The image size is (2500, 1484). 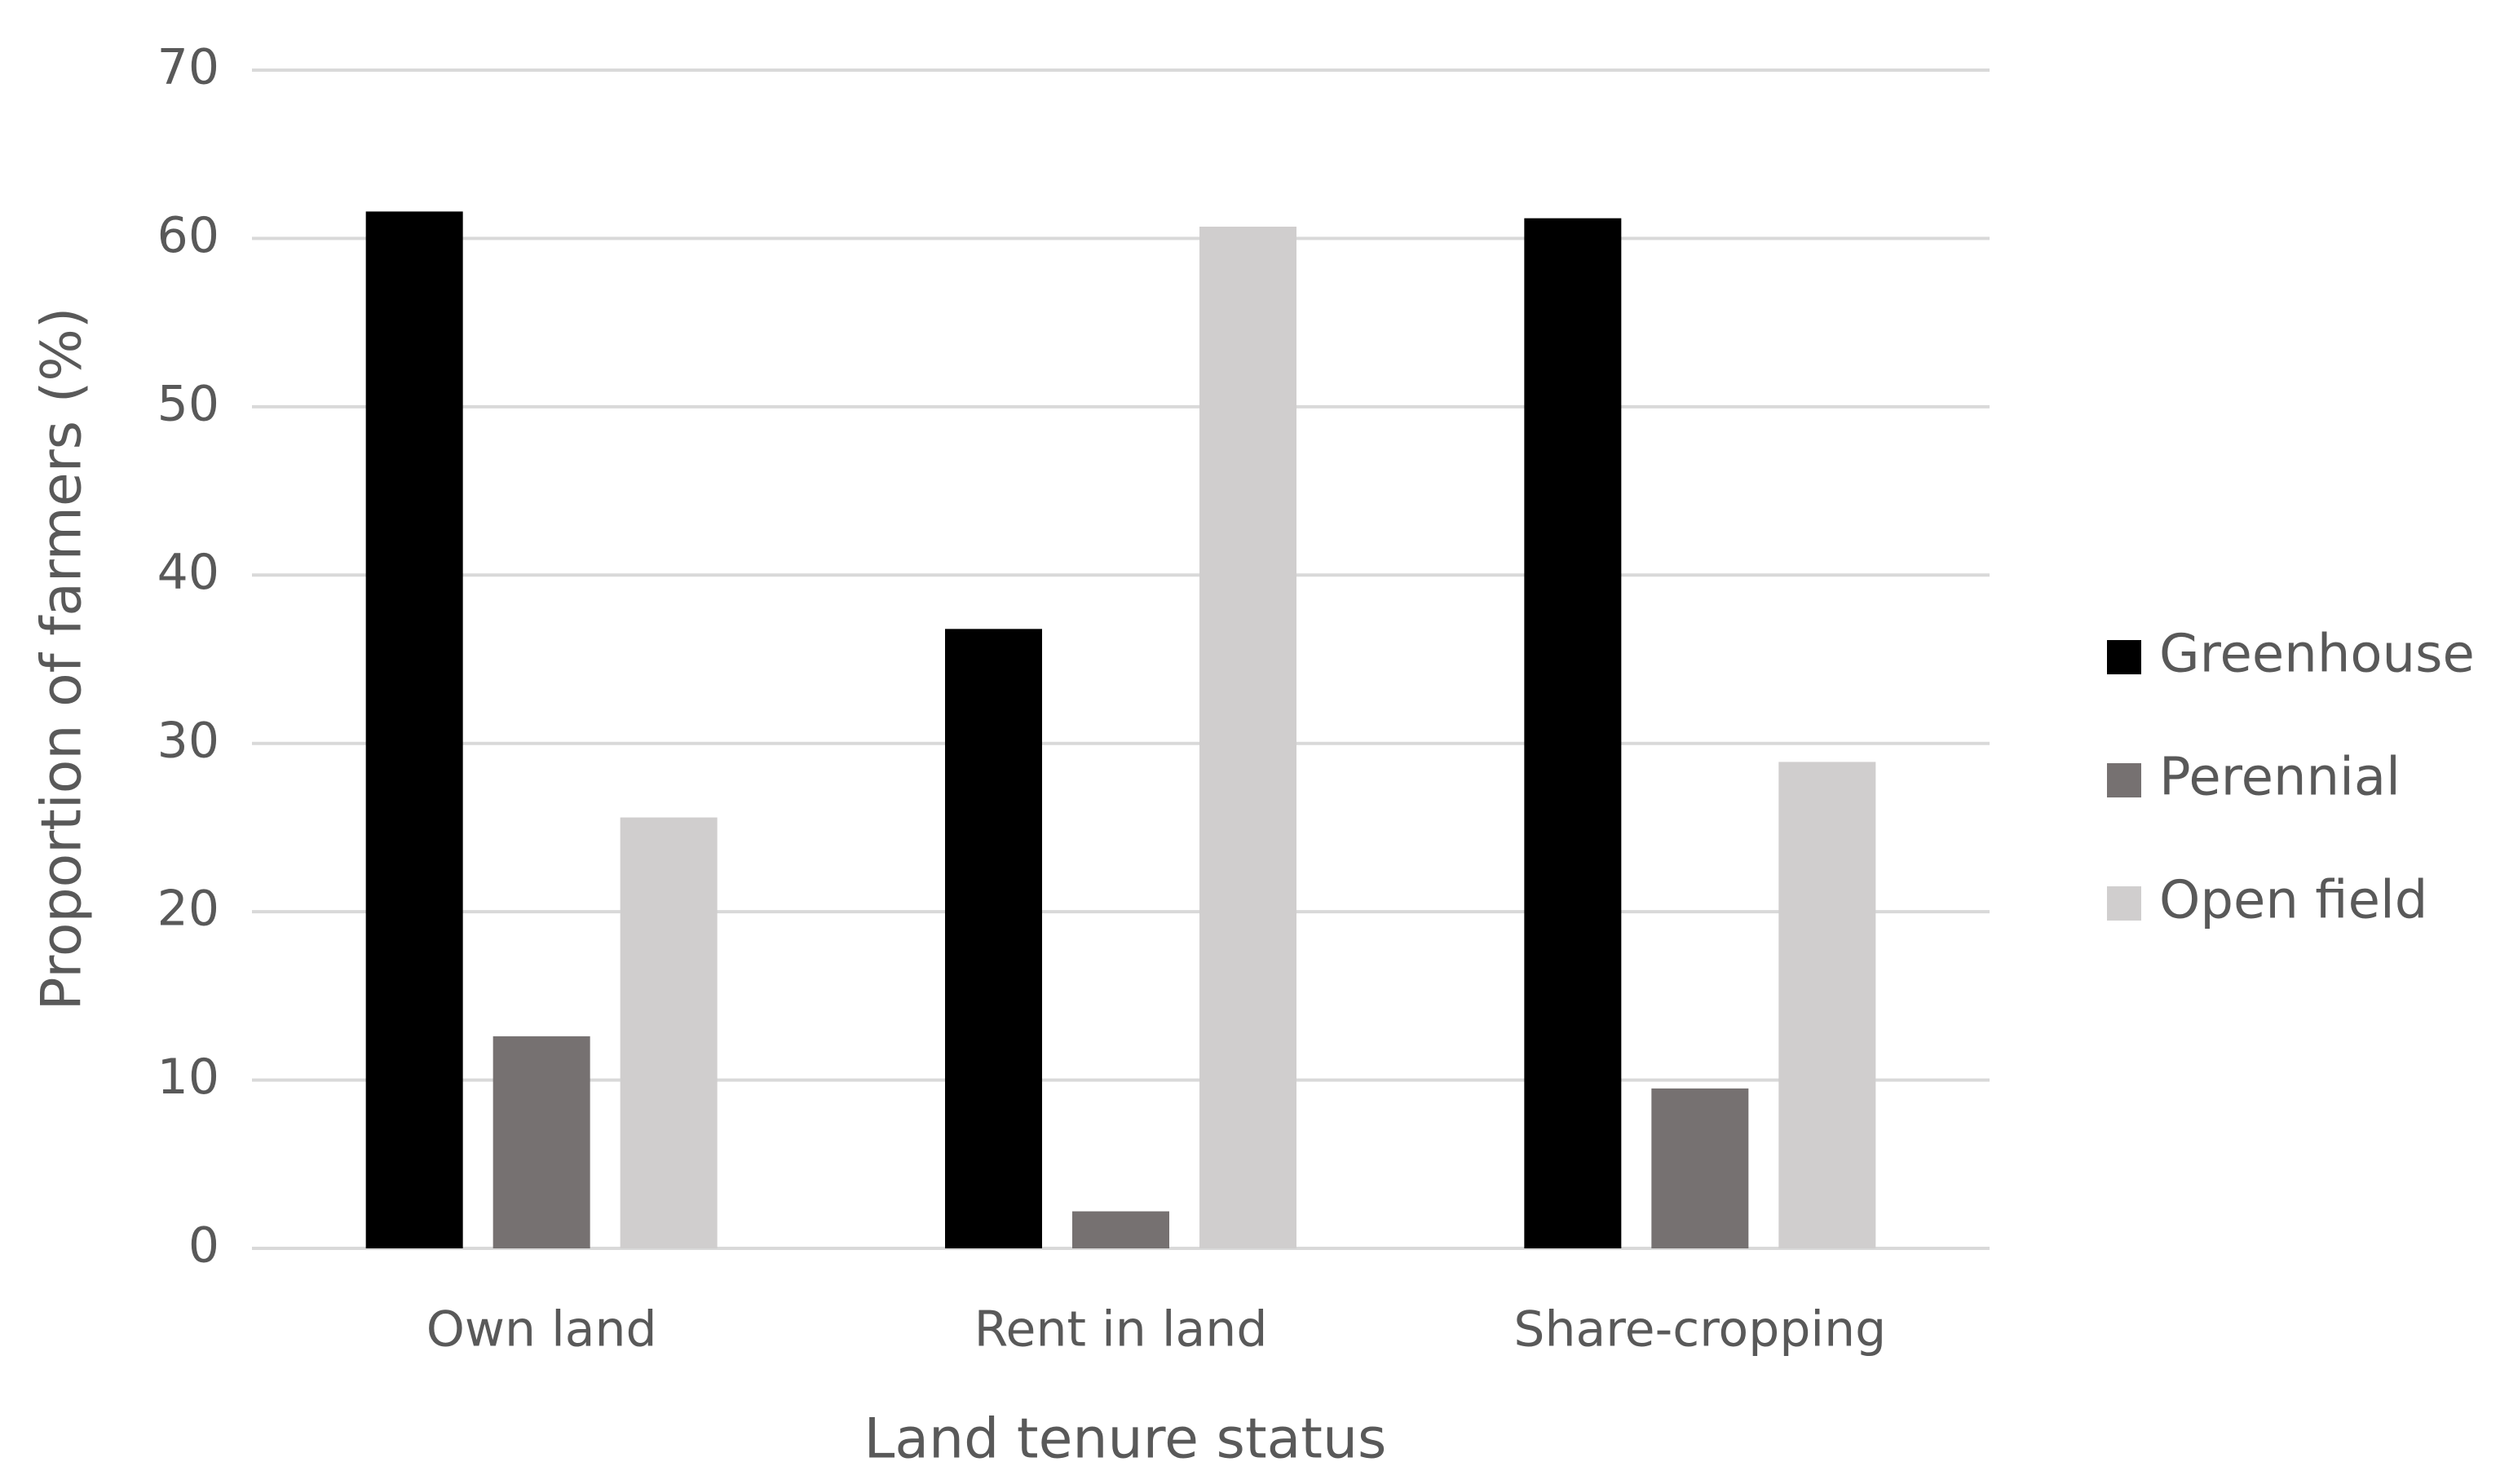 What do you see at coordinates (2280, 778) in the screenshot?
I see `legend-label: Perennial` at bounding box center [2280, 778].